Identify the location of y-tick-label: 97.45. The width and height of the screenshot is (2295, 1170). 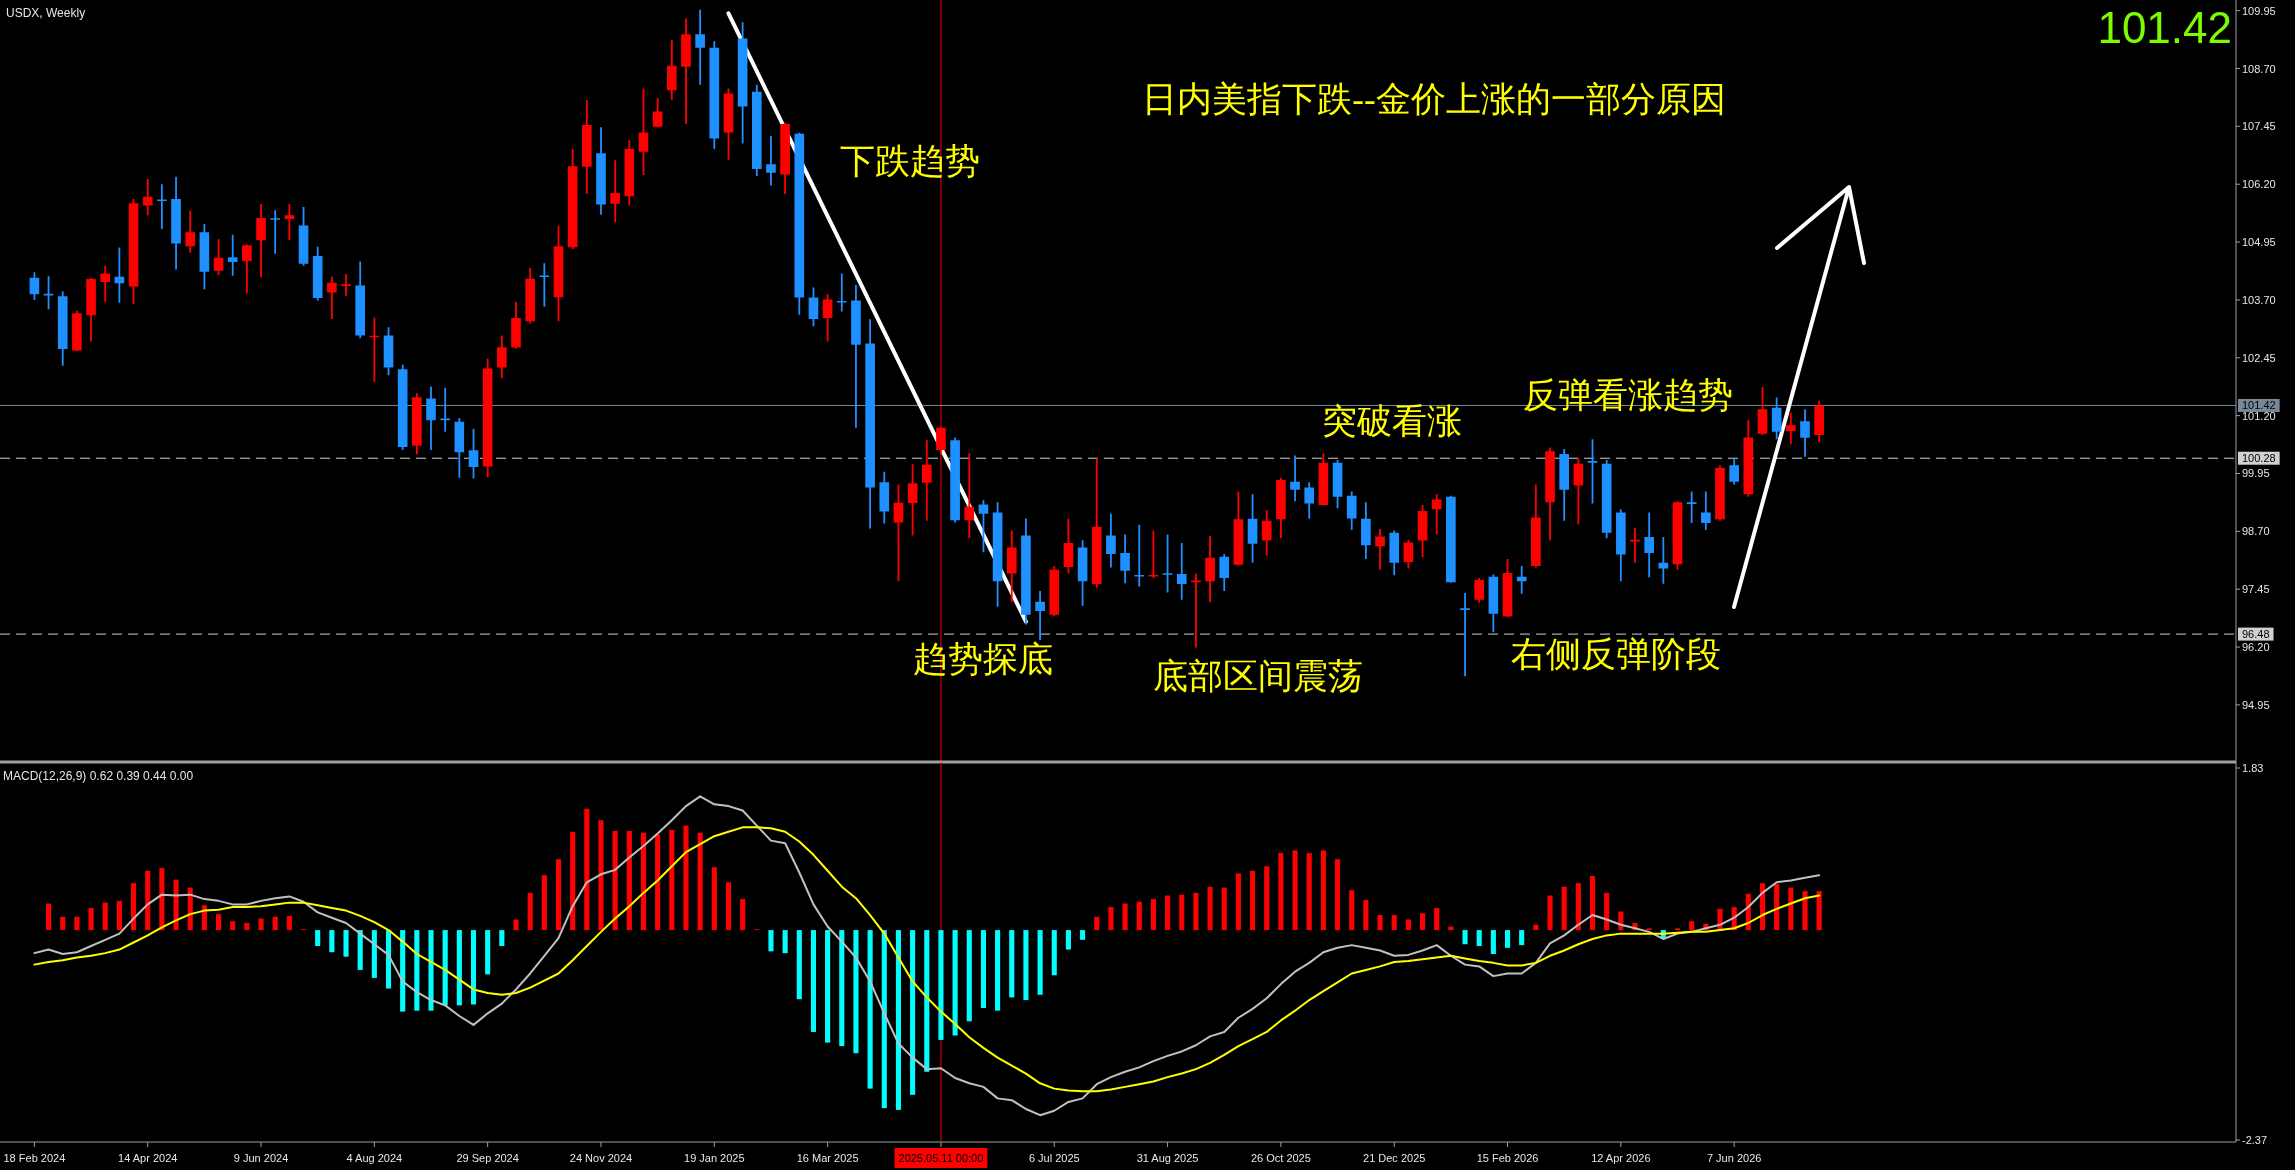
(2256, 589).